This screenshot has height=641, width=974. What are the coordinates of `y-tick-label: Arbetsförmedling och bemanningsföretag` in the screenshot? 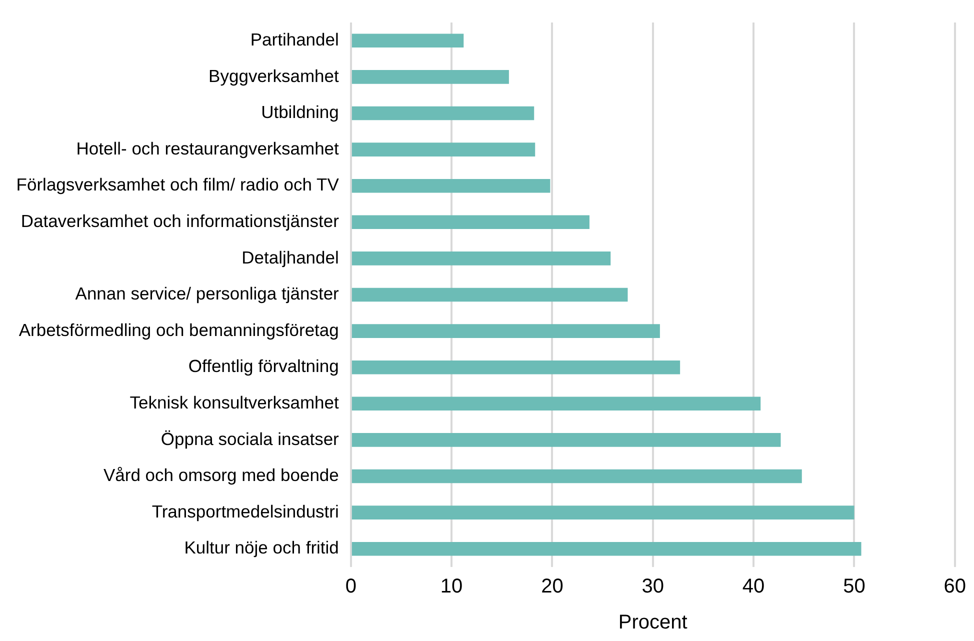 It's located at (178, 330).